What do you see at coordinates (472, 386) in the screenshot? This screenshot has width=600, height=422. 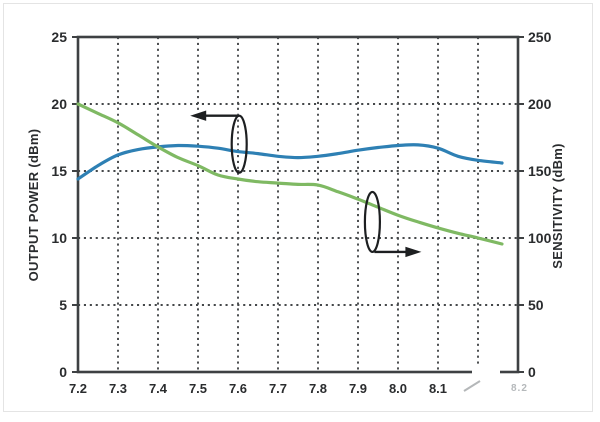 I see `watermark-slash` at bounding box center [472, 386].